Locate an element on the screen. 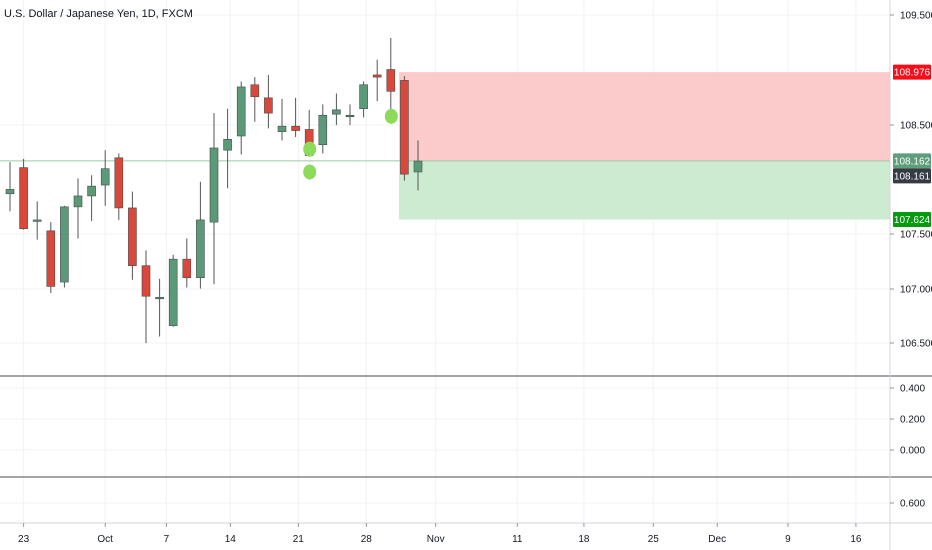 This screenshot has width=932, height=550. x-tick-label: 25 is located at coordinates (654, 539).